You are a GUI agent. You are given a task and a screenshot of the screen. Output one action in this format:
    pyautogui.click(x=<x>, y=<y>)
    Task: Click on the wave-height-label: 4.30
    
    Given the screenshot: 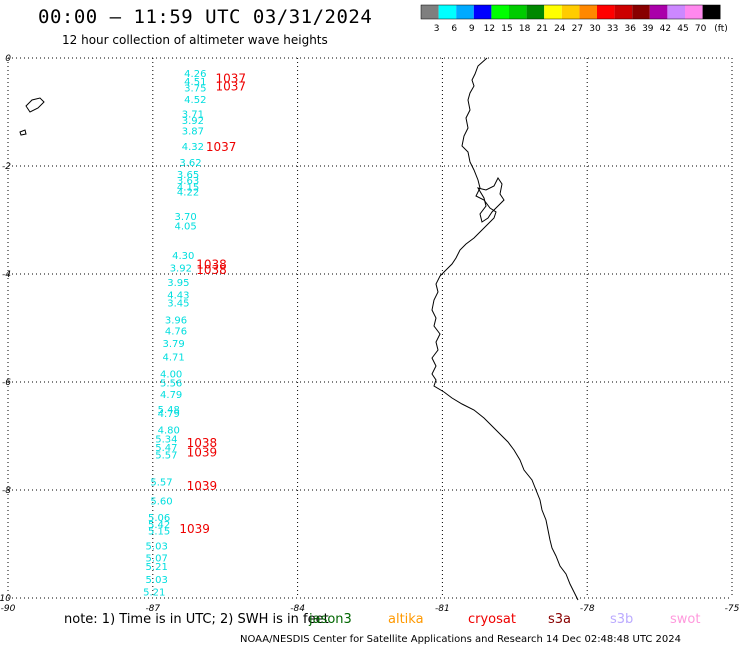 What is the action you would take?
    pyautogui.click(x=183, y=256)
    